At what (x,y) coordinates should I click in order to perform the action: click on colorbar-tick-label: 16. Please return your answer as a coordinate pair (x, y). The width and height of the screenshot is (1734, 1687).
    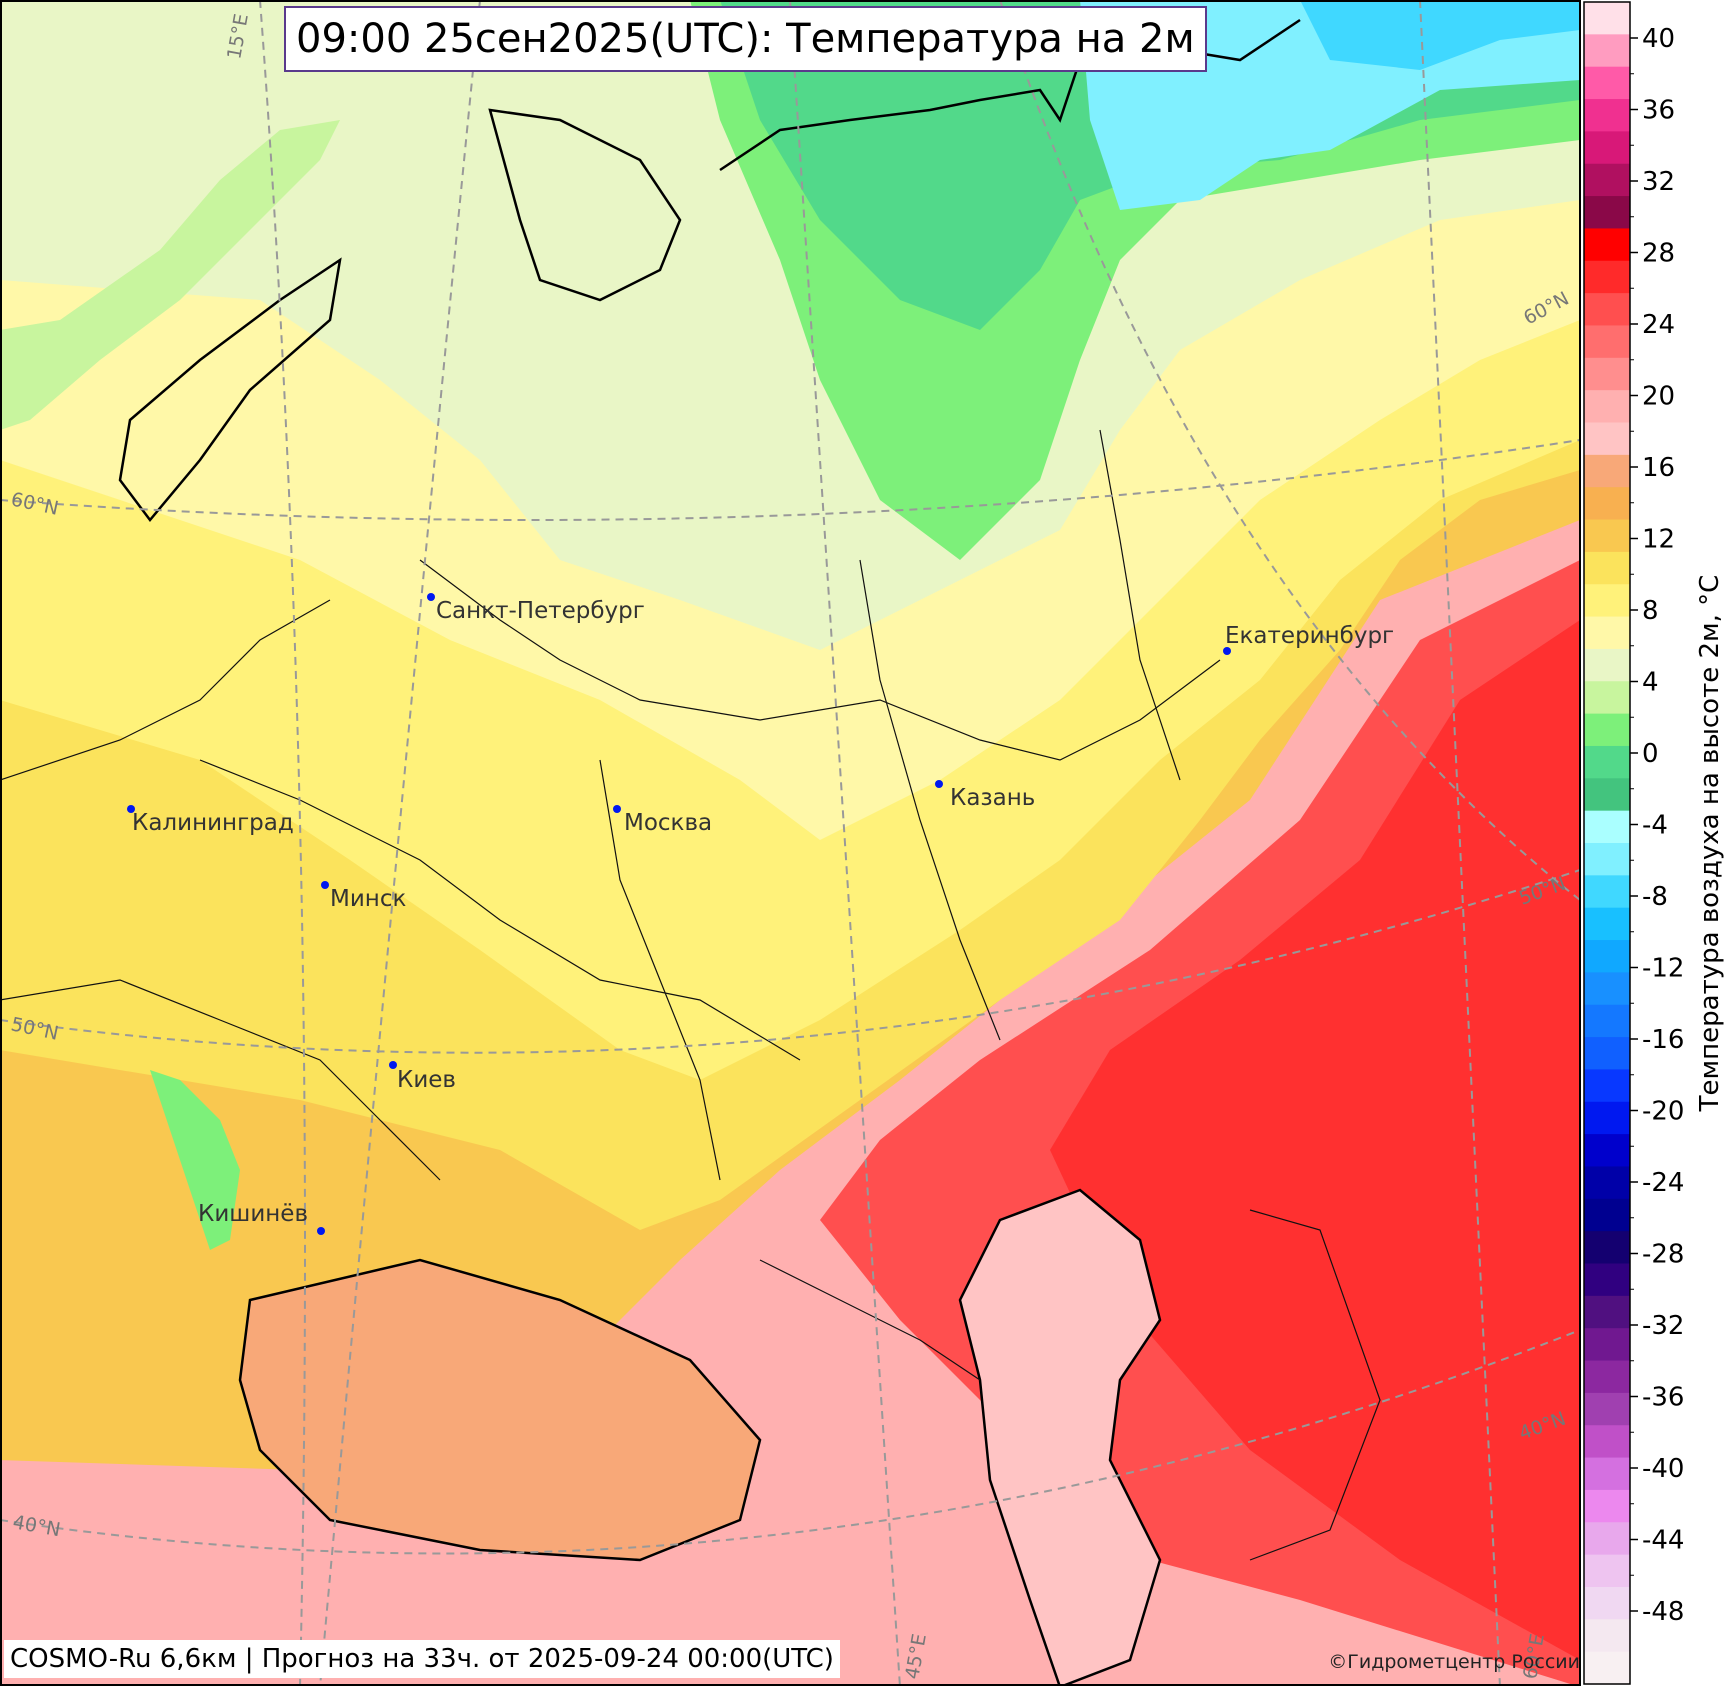
    Looking at the image, I should click on (1658, 468).